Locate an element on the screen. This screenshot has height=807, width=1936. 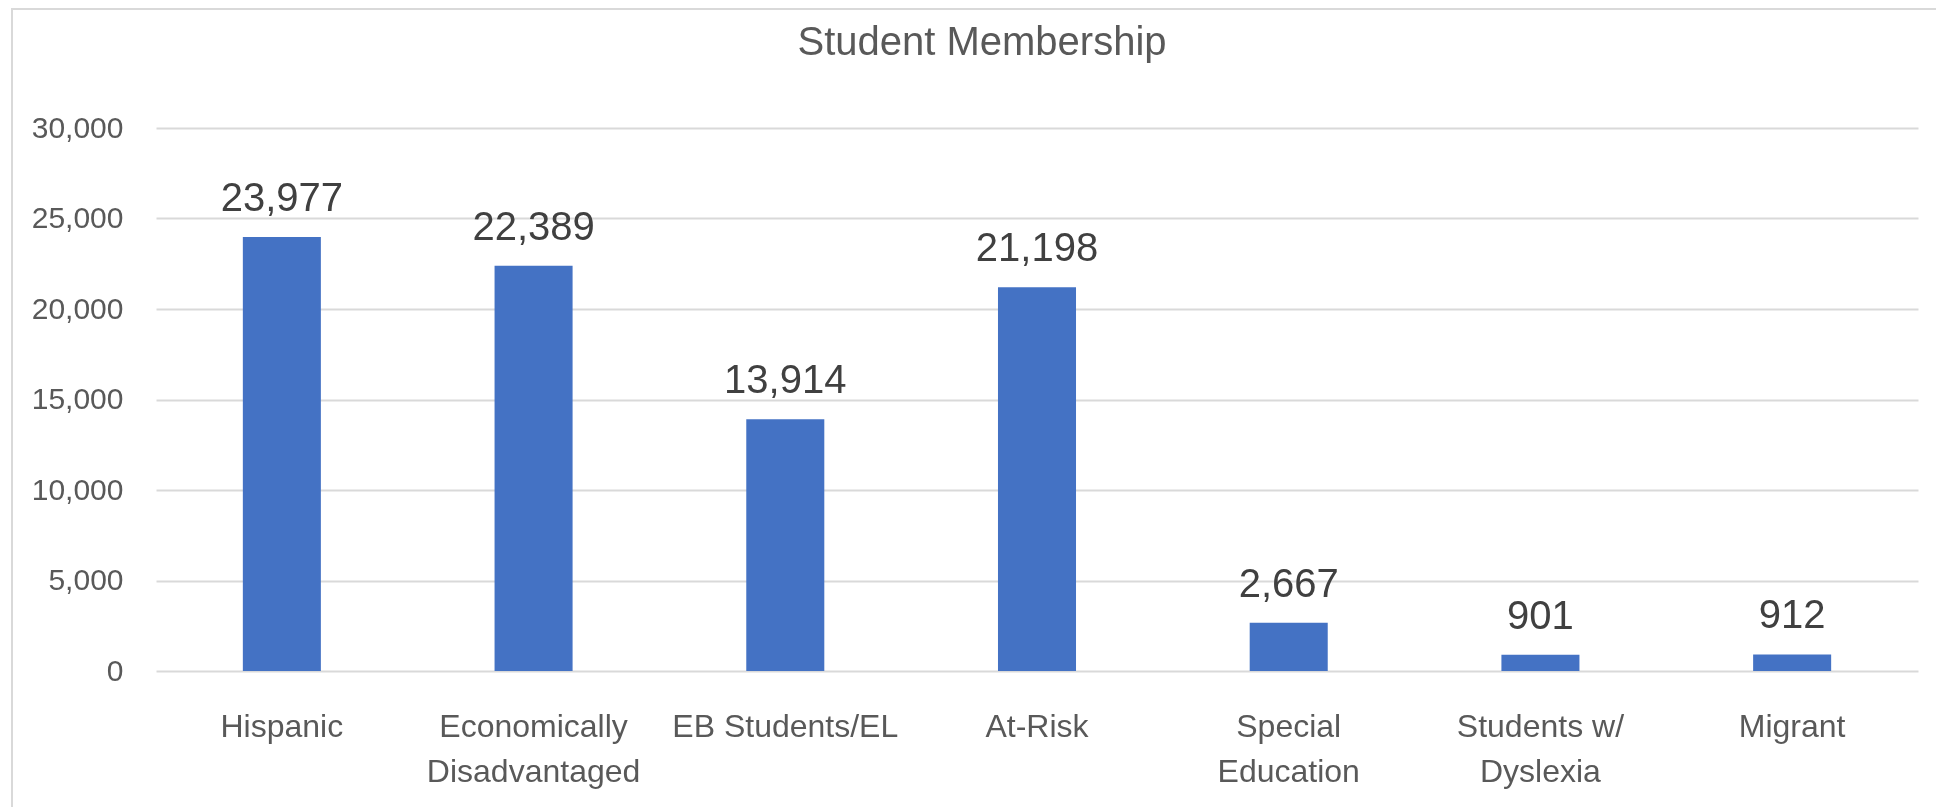
chart-title: Student Membership is located at coordinates (982, 41).